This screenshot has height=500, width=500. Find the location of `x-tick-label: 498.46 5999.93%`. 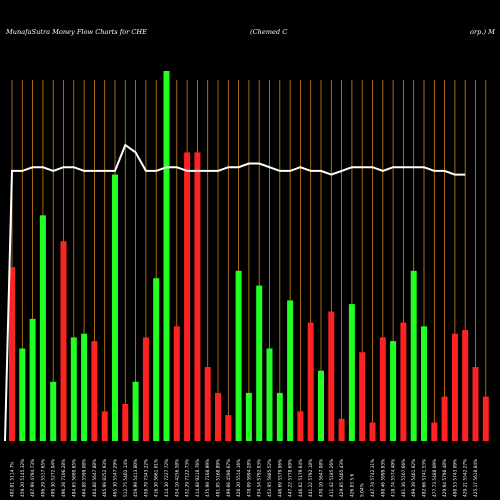

x-tick-label: 498.46 5999.93% is located at coordinates (383, 478).